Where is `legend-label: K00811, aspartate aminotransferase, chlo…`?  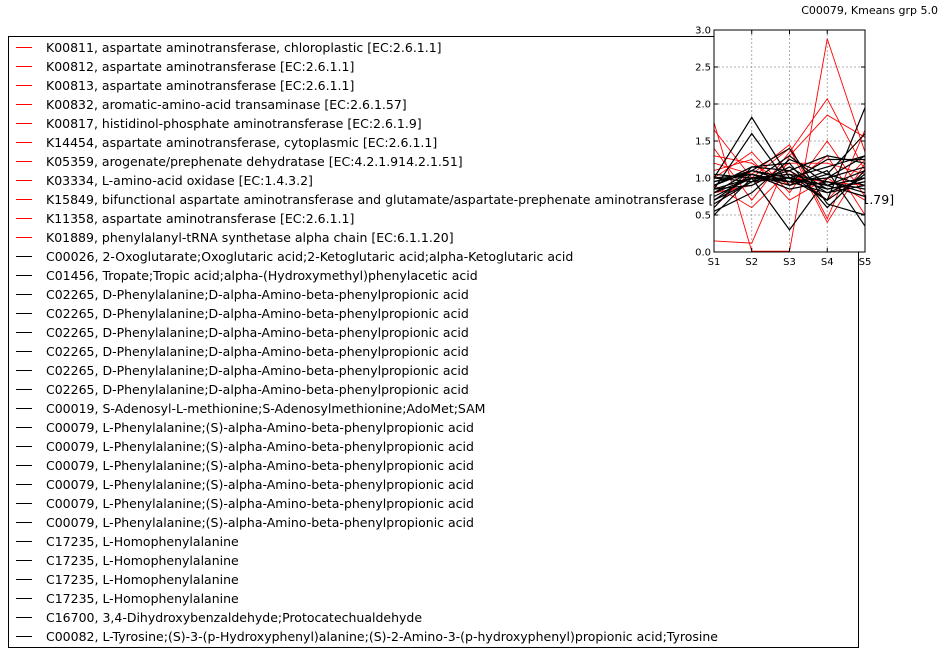 legend-label: K00811, aspartate aminotransferase, chlo… is located at coordinates (244, 47).